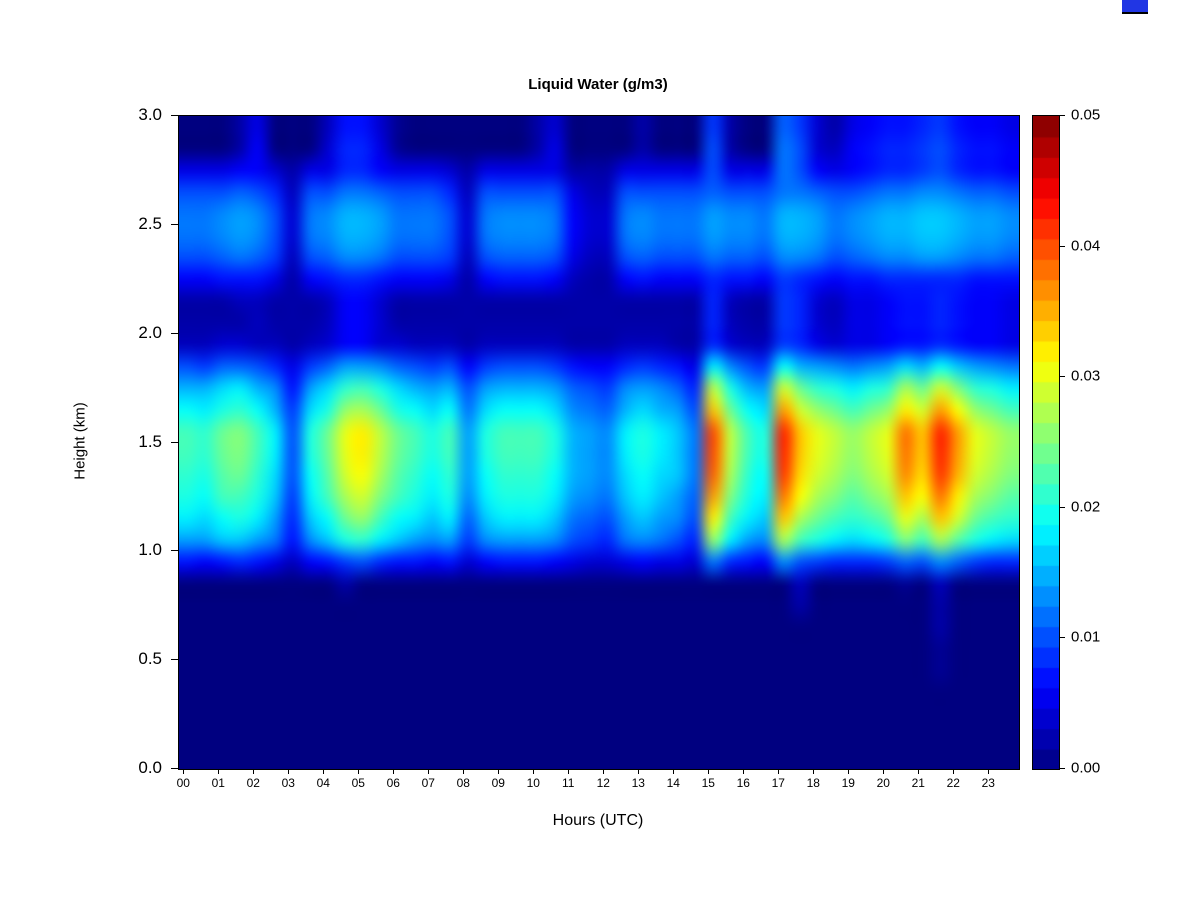 The image size is (1200, 900). I want to click on x-tick-label: 07, so click(428, 783).